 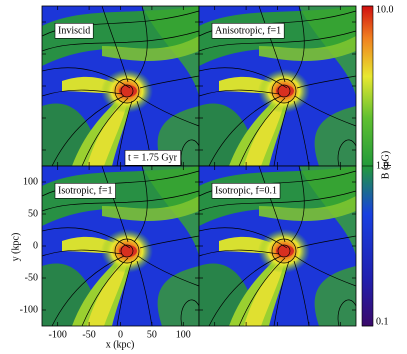 I want to click on x-tick-label: 50, so click(x=152, y=334).